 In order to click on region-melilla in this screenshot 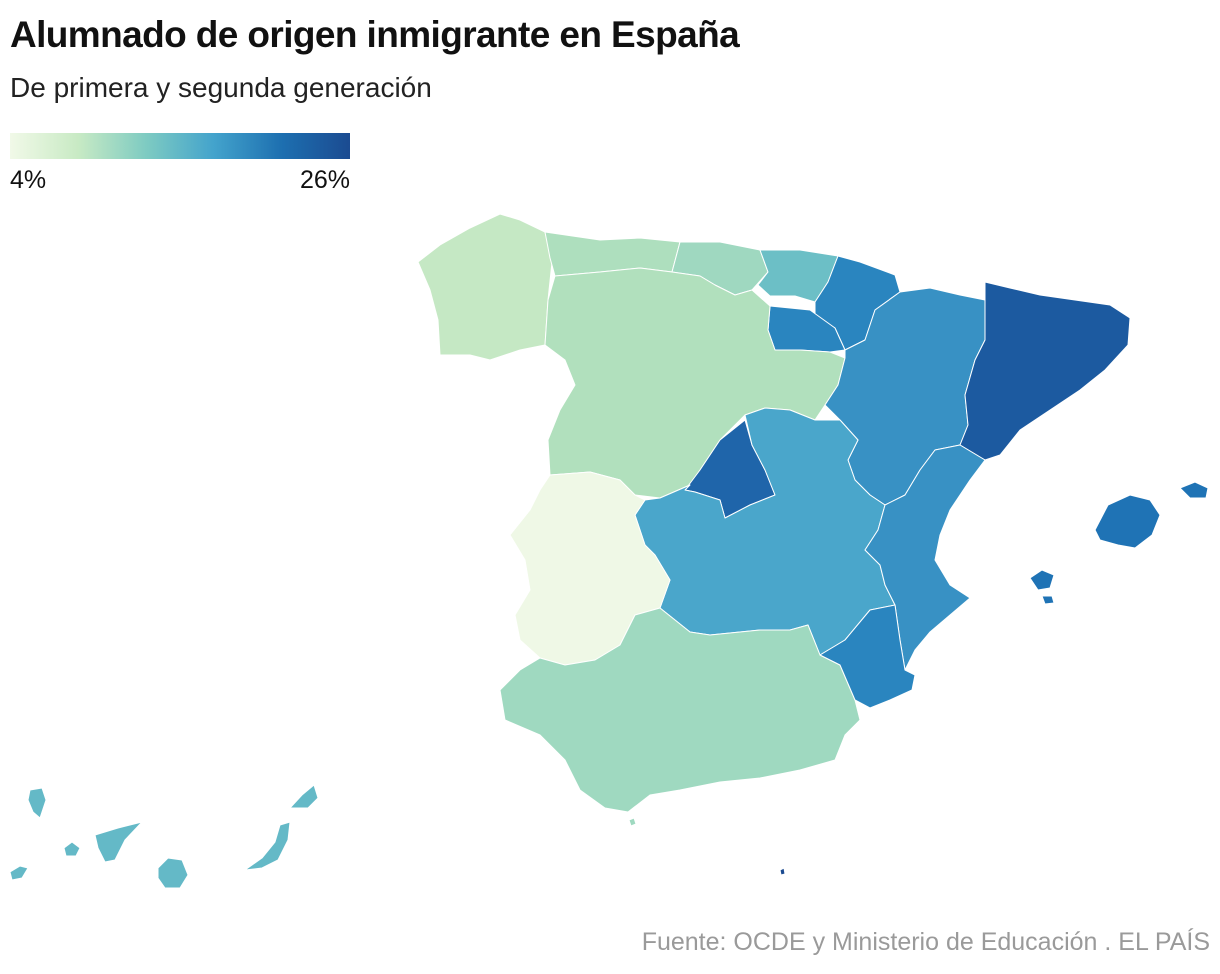, I will do `click(782, 871)`.